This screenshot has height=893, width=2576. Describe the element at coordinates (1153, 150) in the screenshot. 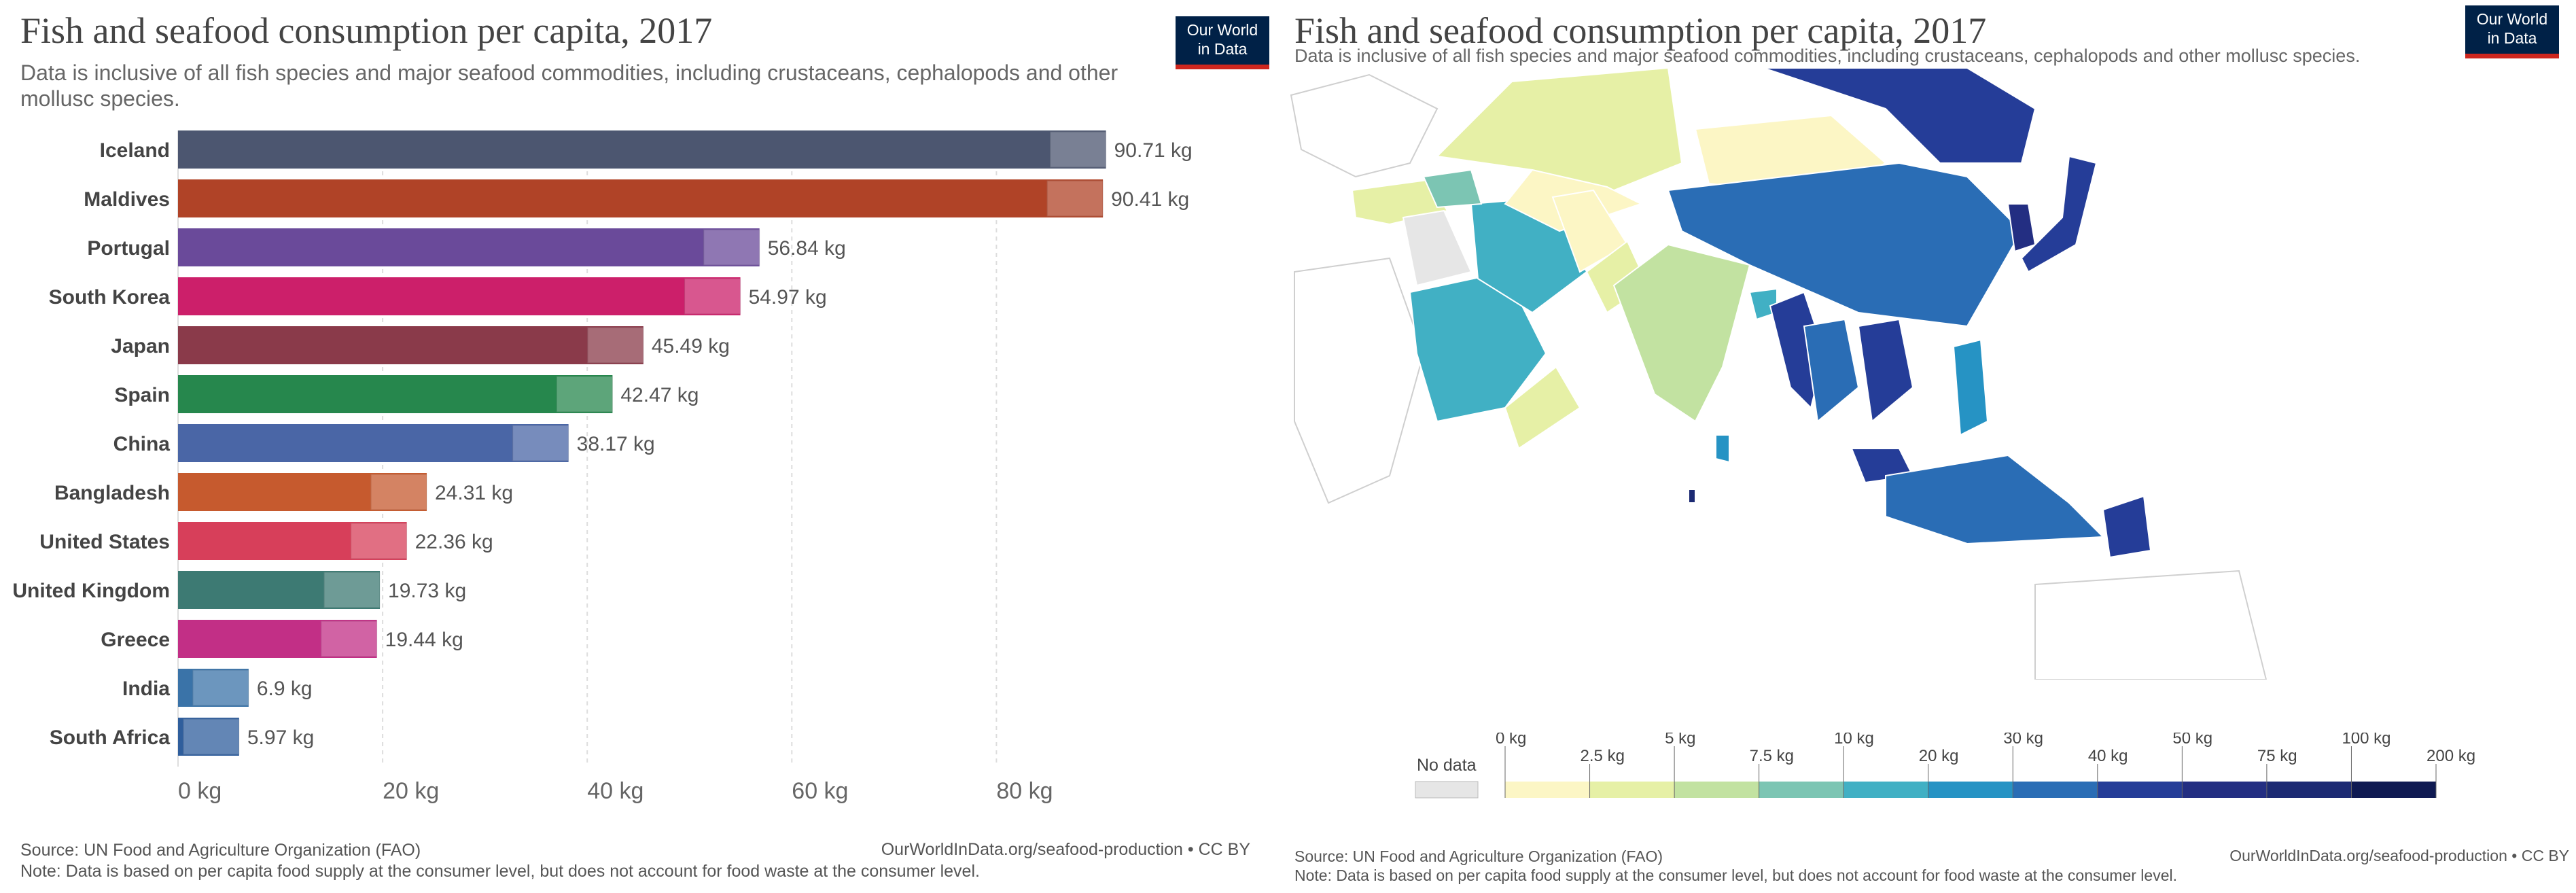

I see `value-label: 90.71 kg` at that location.